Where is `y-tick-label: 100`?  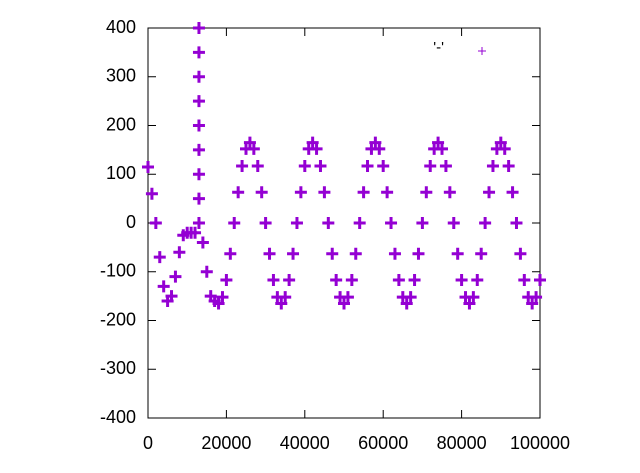
y-tick-label: 100 is located at coordinates (121, 173).